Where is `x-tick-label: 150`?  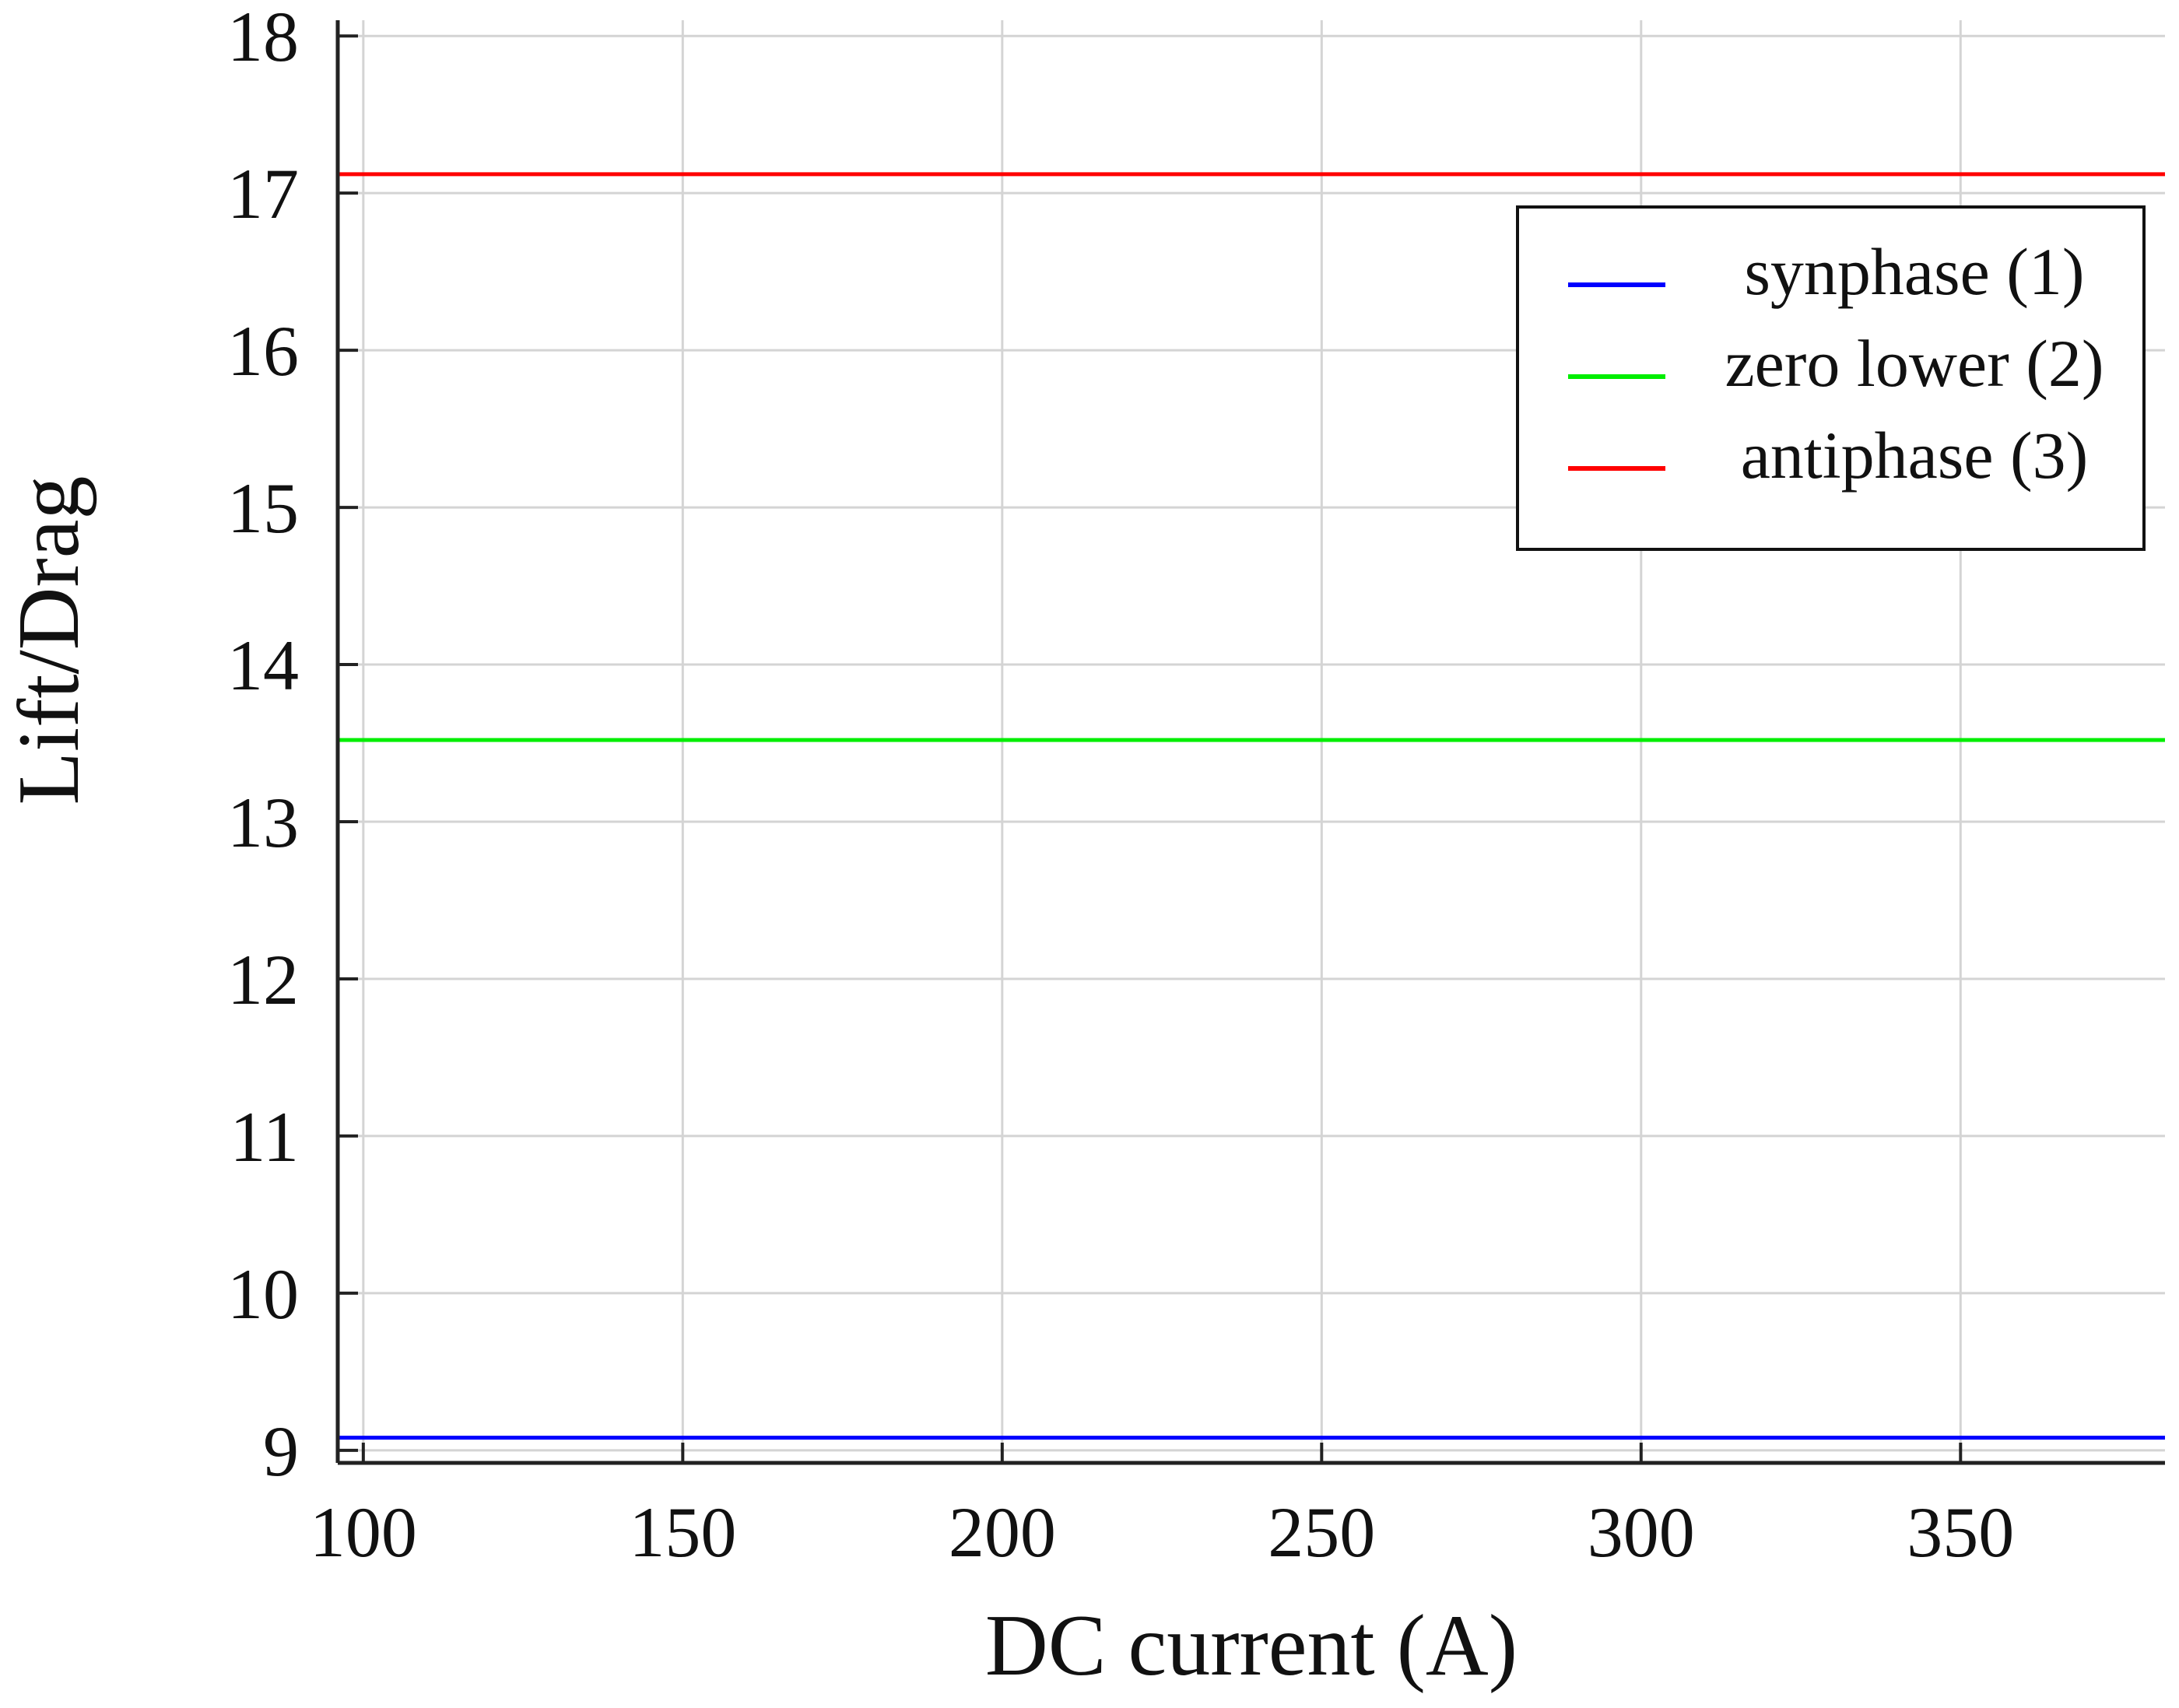 x-tick-label: 150 is located at coordinates (682, 1532).